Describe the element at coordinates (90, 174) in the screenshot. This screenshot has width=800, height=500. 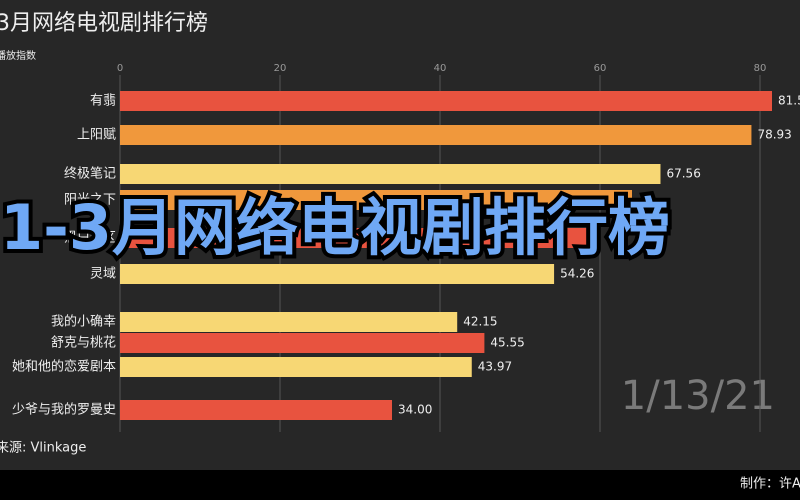
I see `category-label: 终极笔记` at that location.